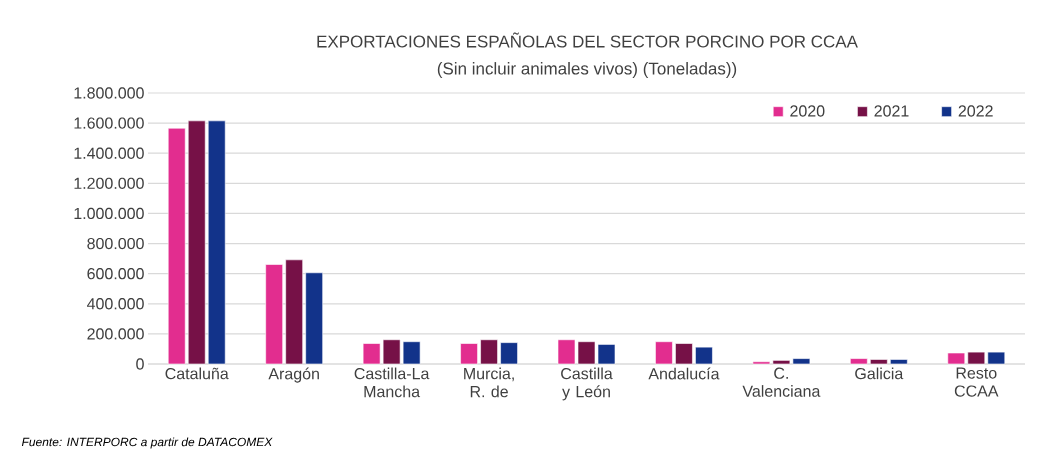  What do you see at coordinates (891, 111) in the screenshot?
I see `legend-label: 2021` at bounding box center [891, 111].